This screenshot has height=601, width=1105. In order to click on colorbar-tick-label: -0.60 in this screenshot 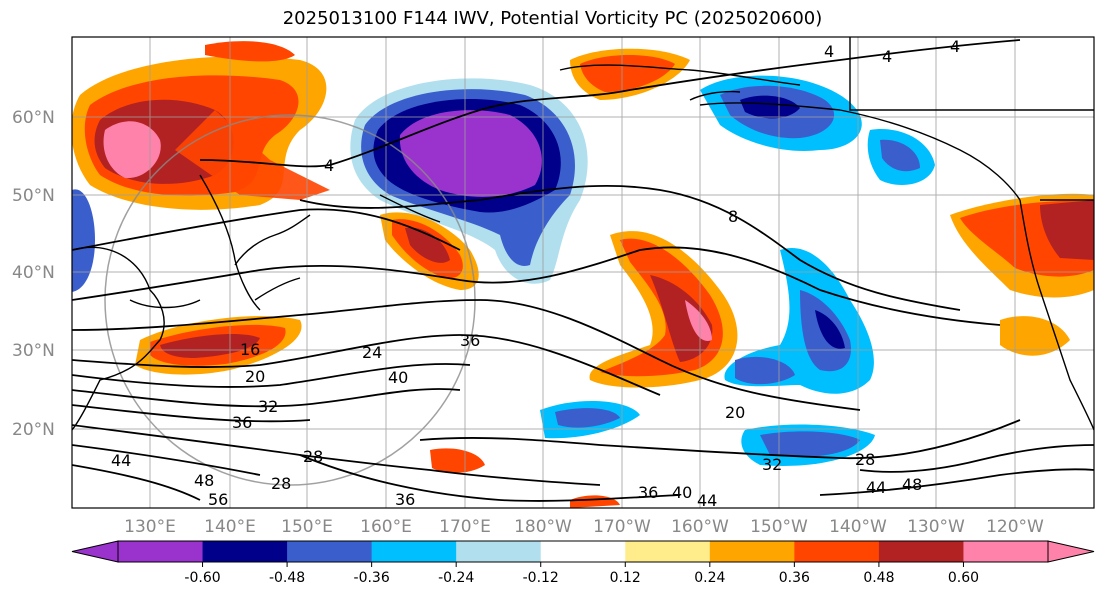, I will do `click(202, 578)`.